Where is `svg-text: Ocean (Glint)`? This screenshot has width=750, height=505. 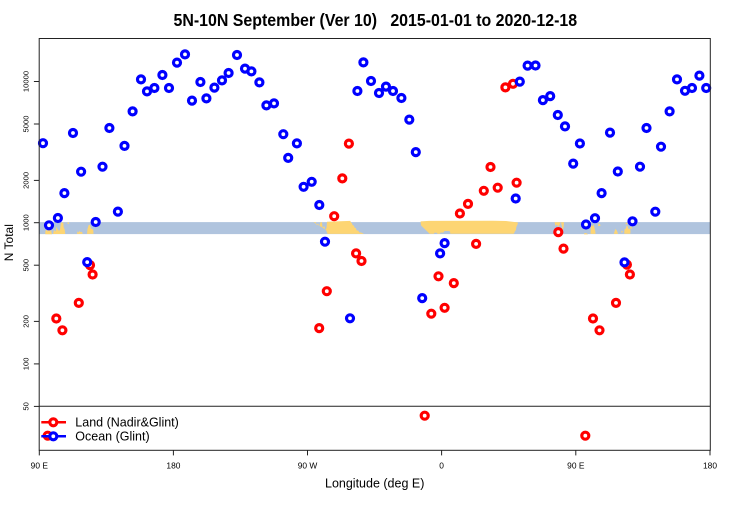 svg-text: Ocean (Glint) is located at coordinates (112, 437).